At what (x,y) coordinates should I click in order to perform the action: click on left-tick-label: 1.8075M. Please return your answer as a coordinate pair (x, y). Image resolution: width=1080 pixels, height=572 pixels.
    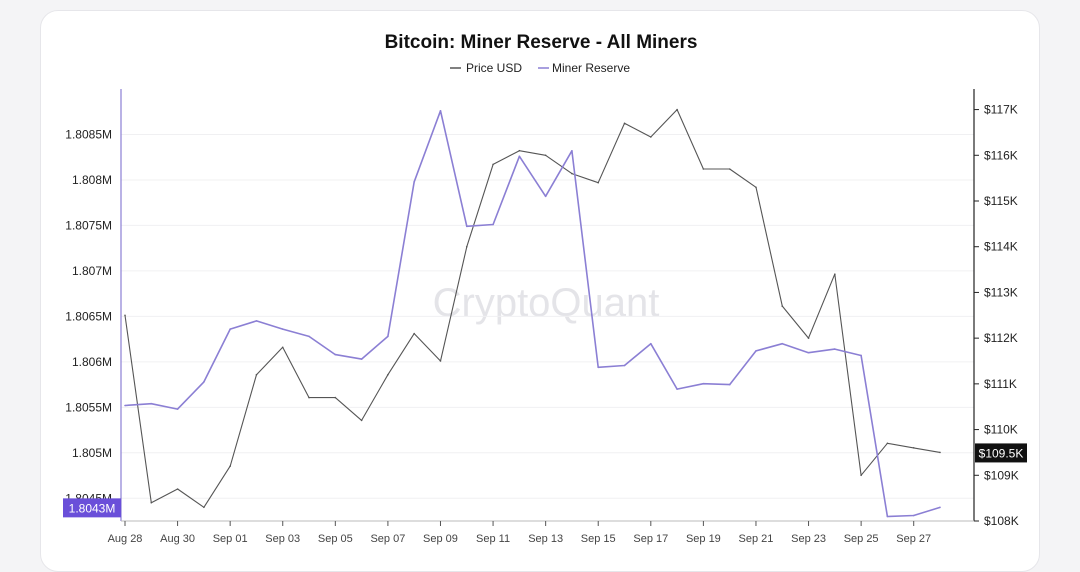
    Looking at the image, I should click on (88, 225).